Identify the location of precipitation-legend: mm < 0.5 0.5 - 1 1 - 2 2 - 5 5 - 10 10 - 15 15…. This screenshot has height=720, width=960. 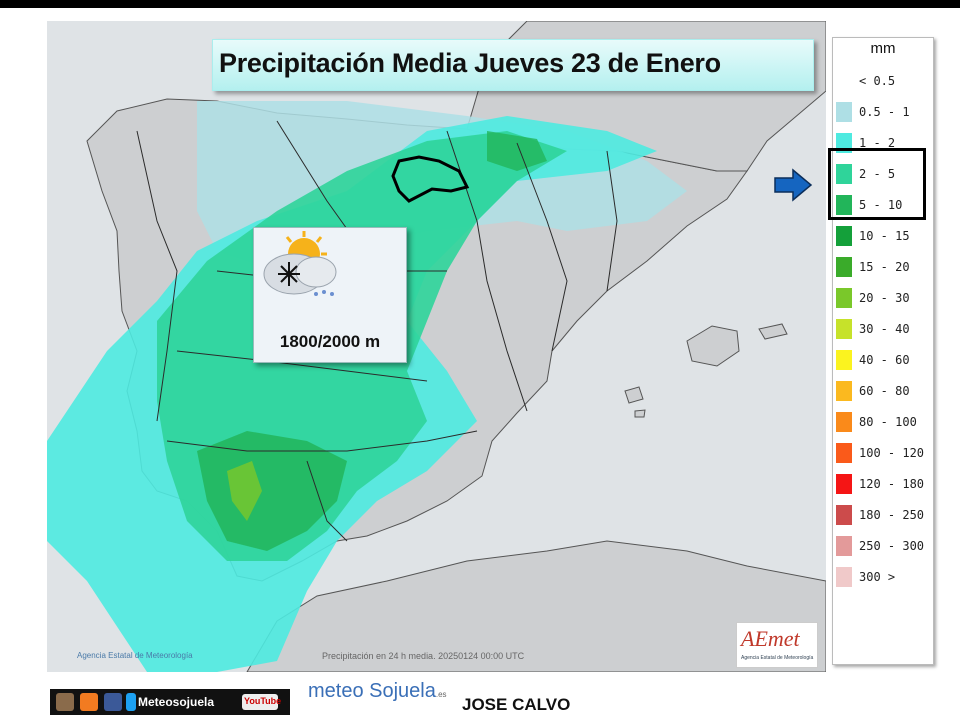
(883, 351).